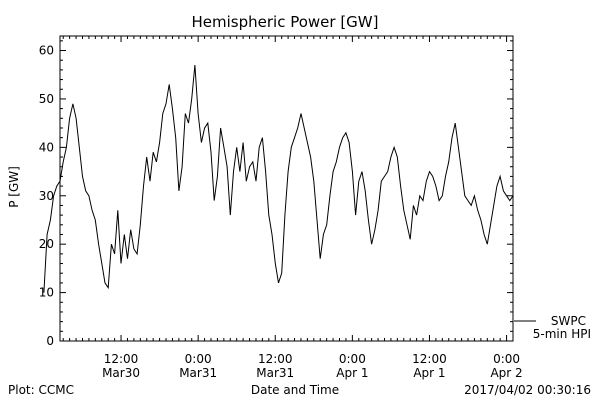 The image size is (600, 400). I want to click on x-tick-date-label: Apr 2, so click(506, 373).